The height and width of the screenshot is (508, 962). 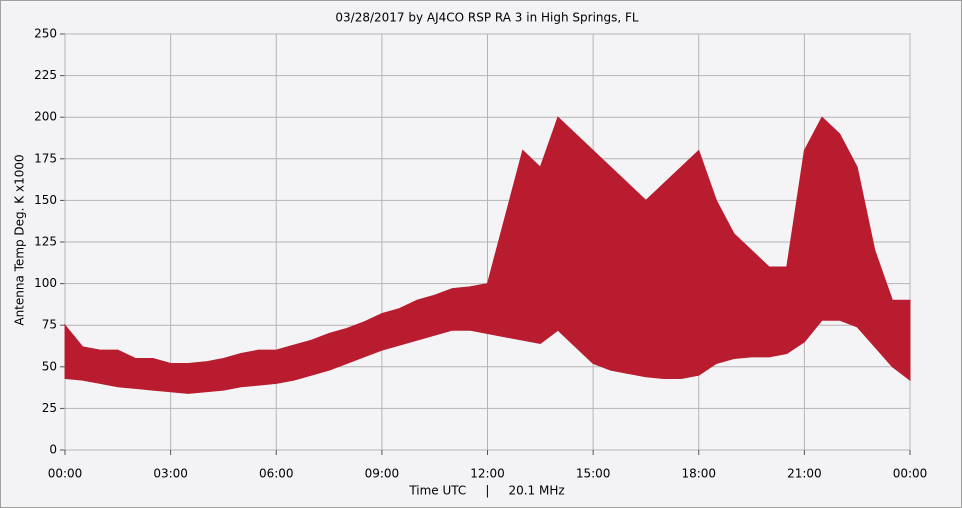 I want to click on y-tick-label: 0, so click(x=53, y=450).